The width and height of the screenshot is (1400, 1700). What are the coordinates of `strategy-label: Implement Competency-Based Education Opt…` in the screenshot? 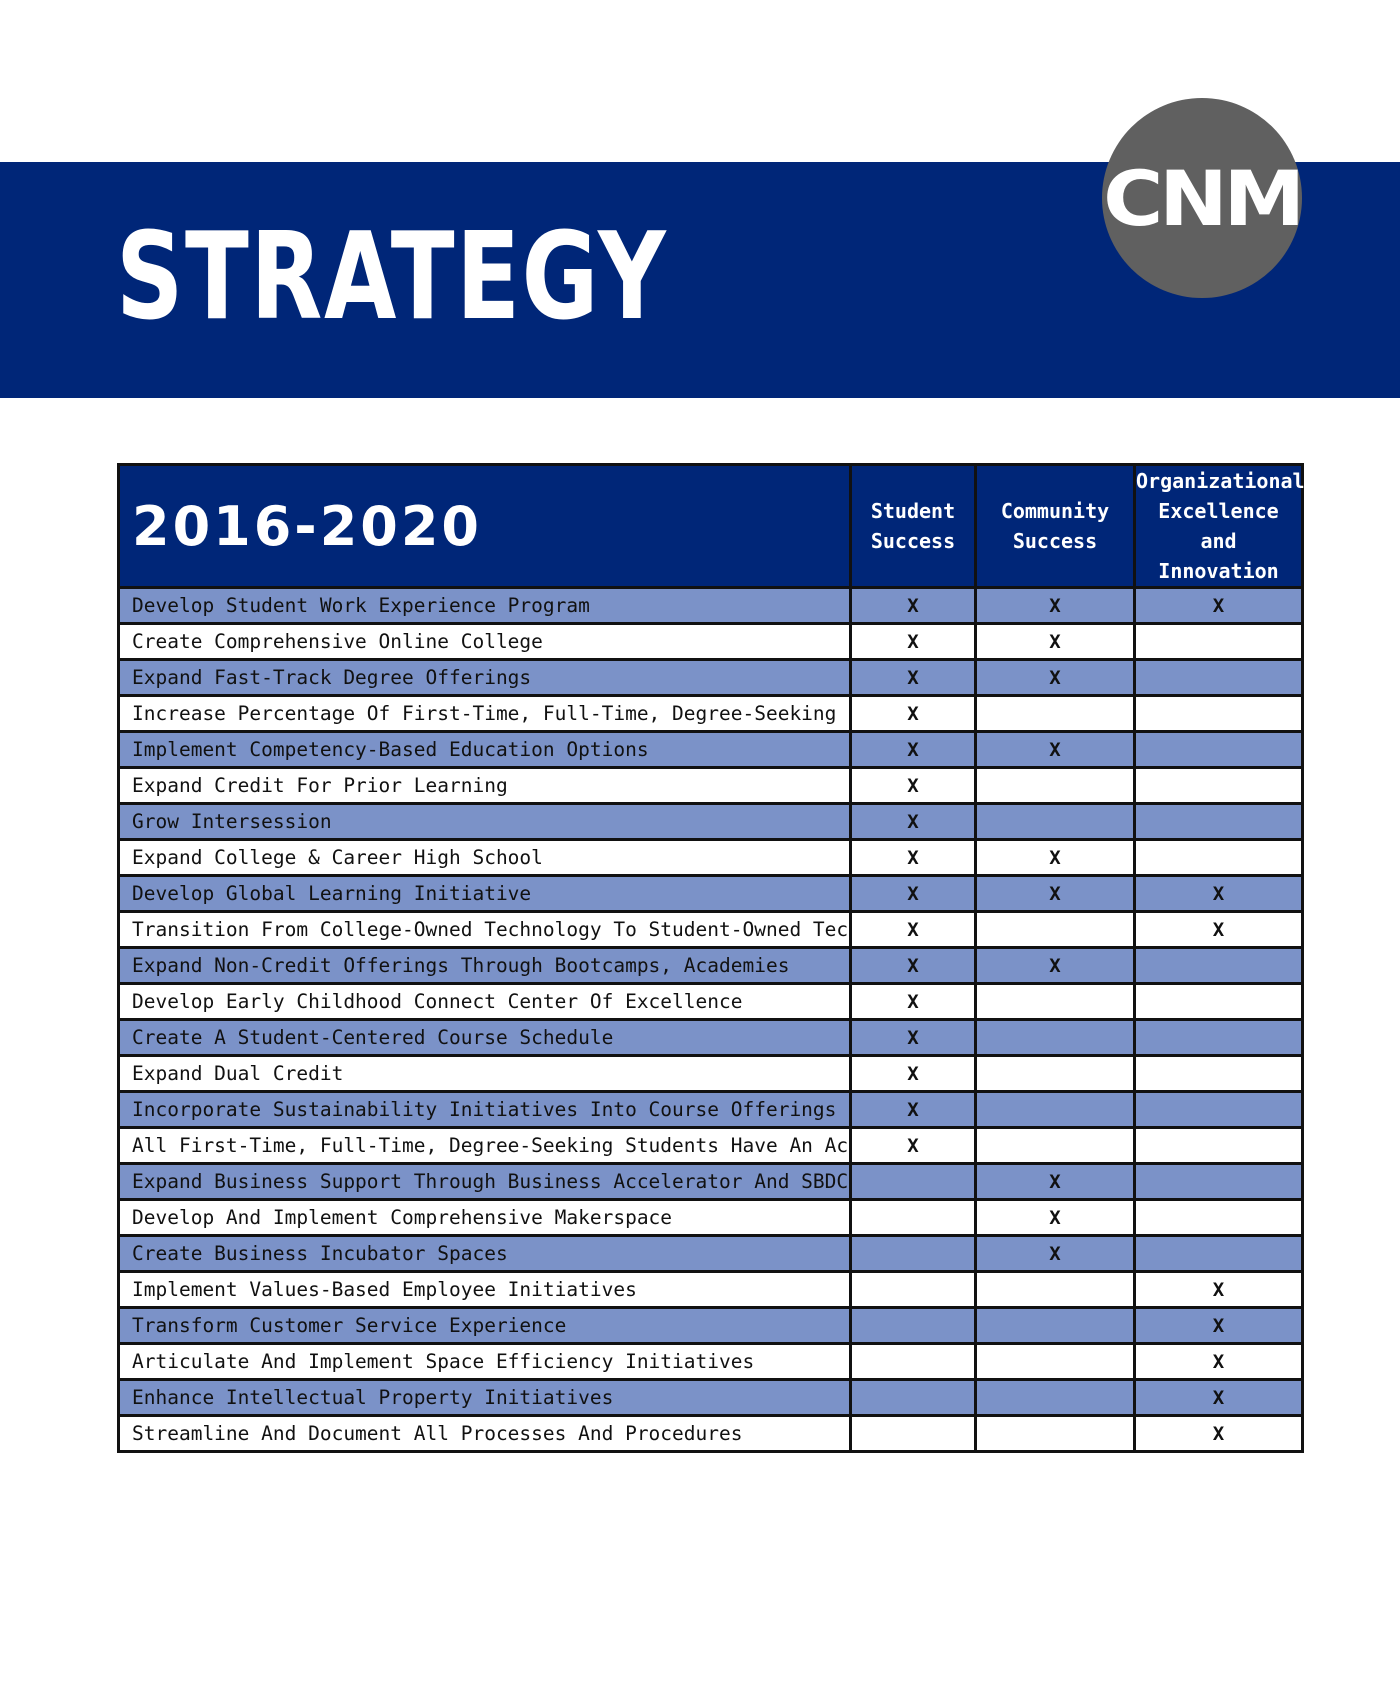 It's located at (484, 749).